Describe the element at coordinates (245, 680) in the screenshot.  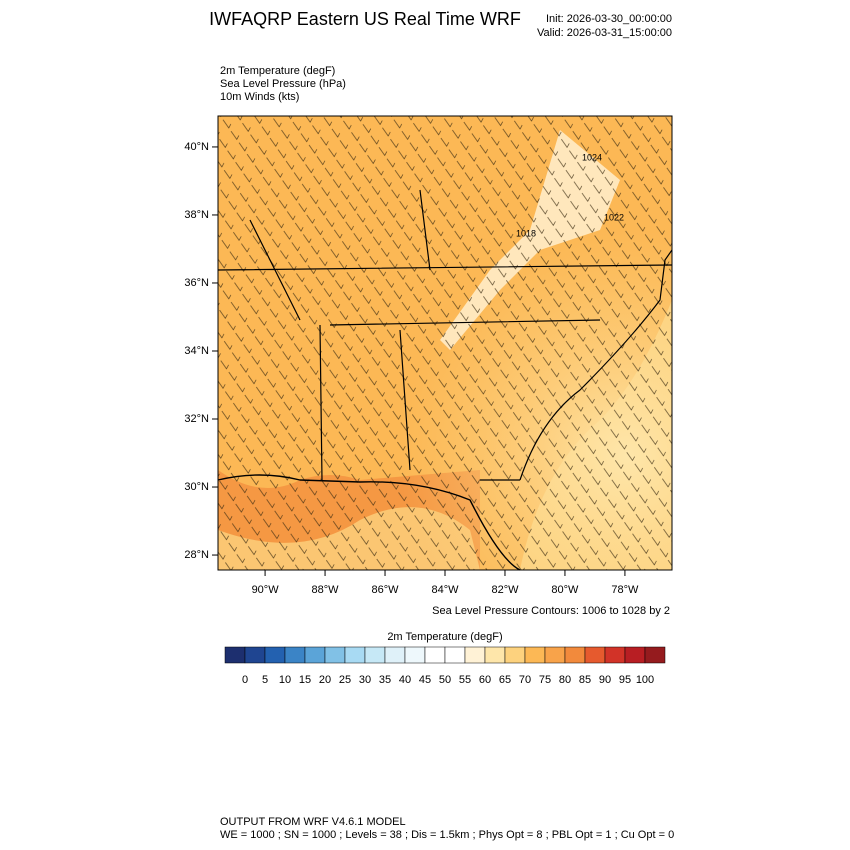
I see `colorbar-tick-label: 0` at that location.